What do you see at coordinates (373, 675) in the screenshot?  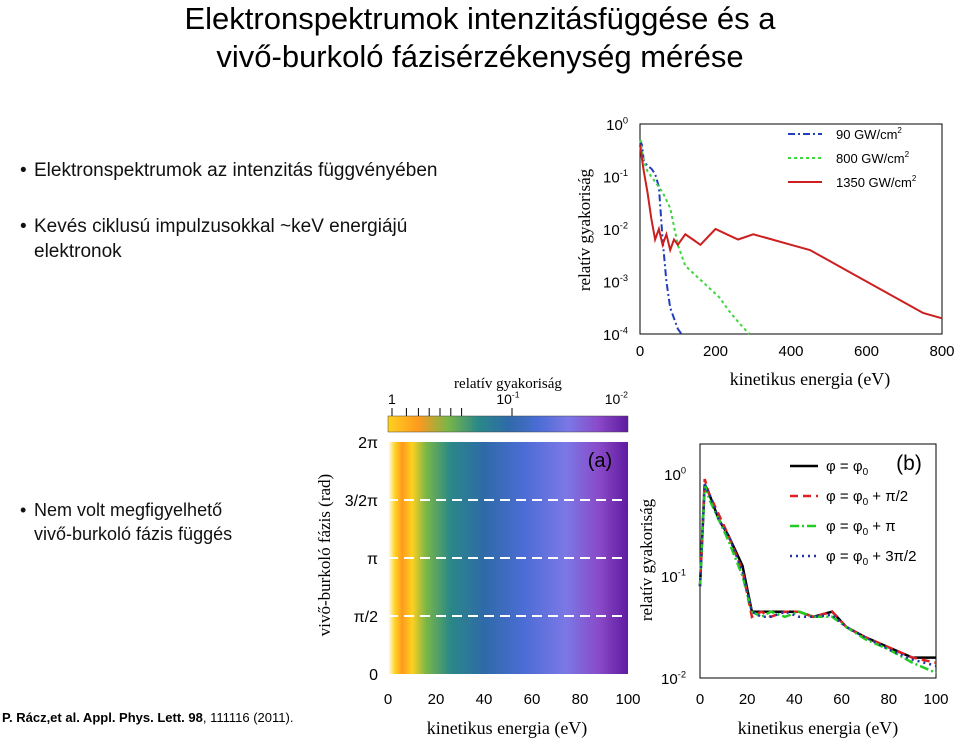 I see `y-tick-label: 0` at bounding box center [373, 675].